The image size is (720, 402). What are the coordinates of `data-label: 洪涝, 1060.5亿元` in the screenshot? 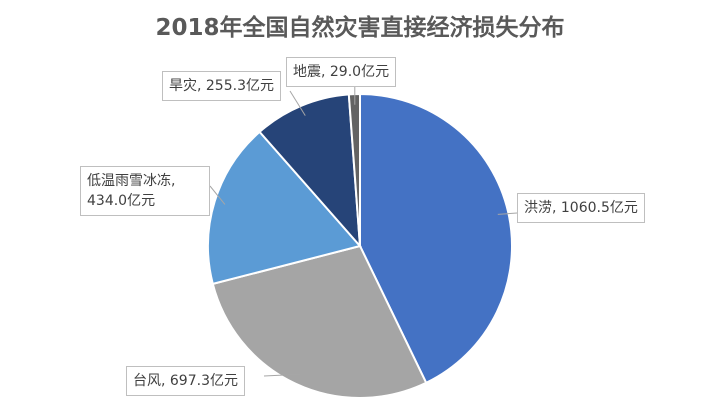 It's located at (581, 208).